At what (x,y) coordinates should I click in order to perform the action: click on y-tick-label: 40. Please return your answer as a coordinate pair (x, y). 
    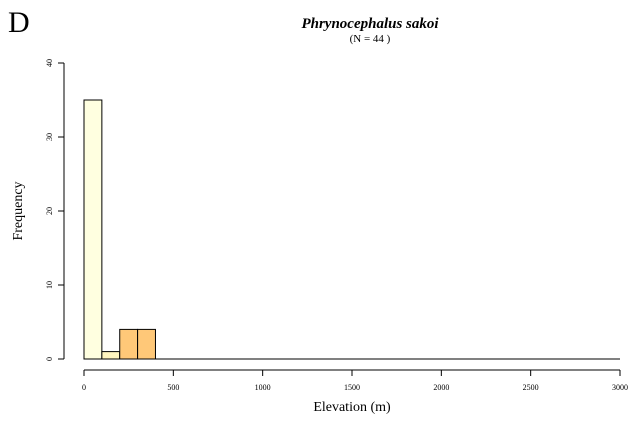
    Looking at the image, I should click on (49, 63).